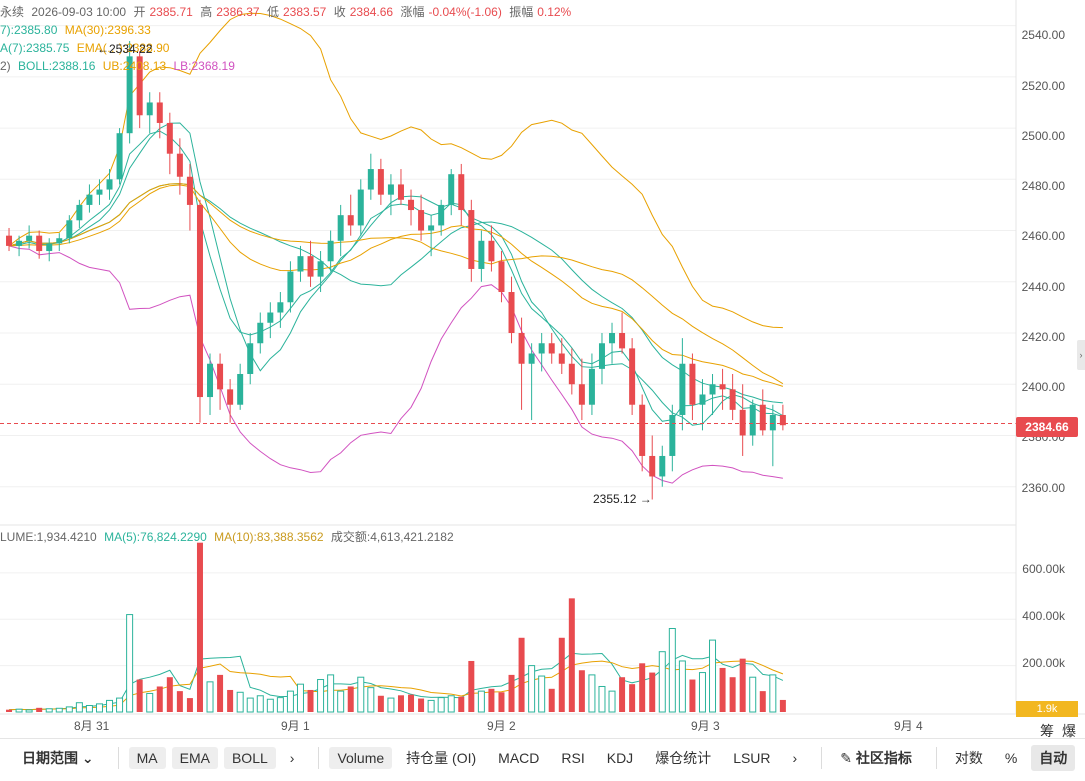 The image size is (1085, 781). I want to click on price-tick: 2440.00, so click(1043, 287).